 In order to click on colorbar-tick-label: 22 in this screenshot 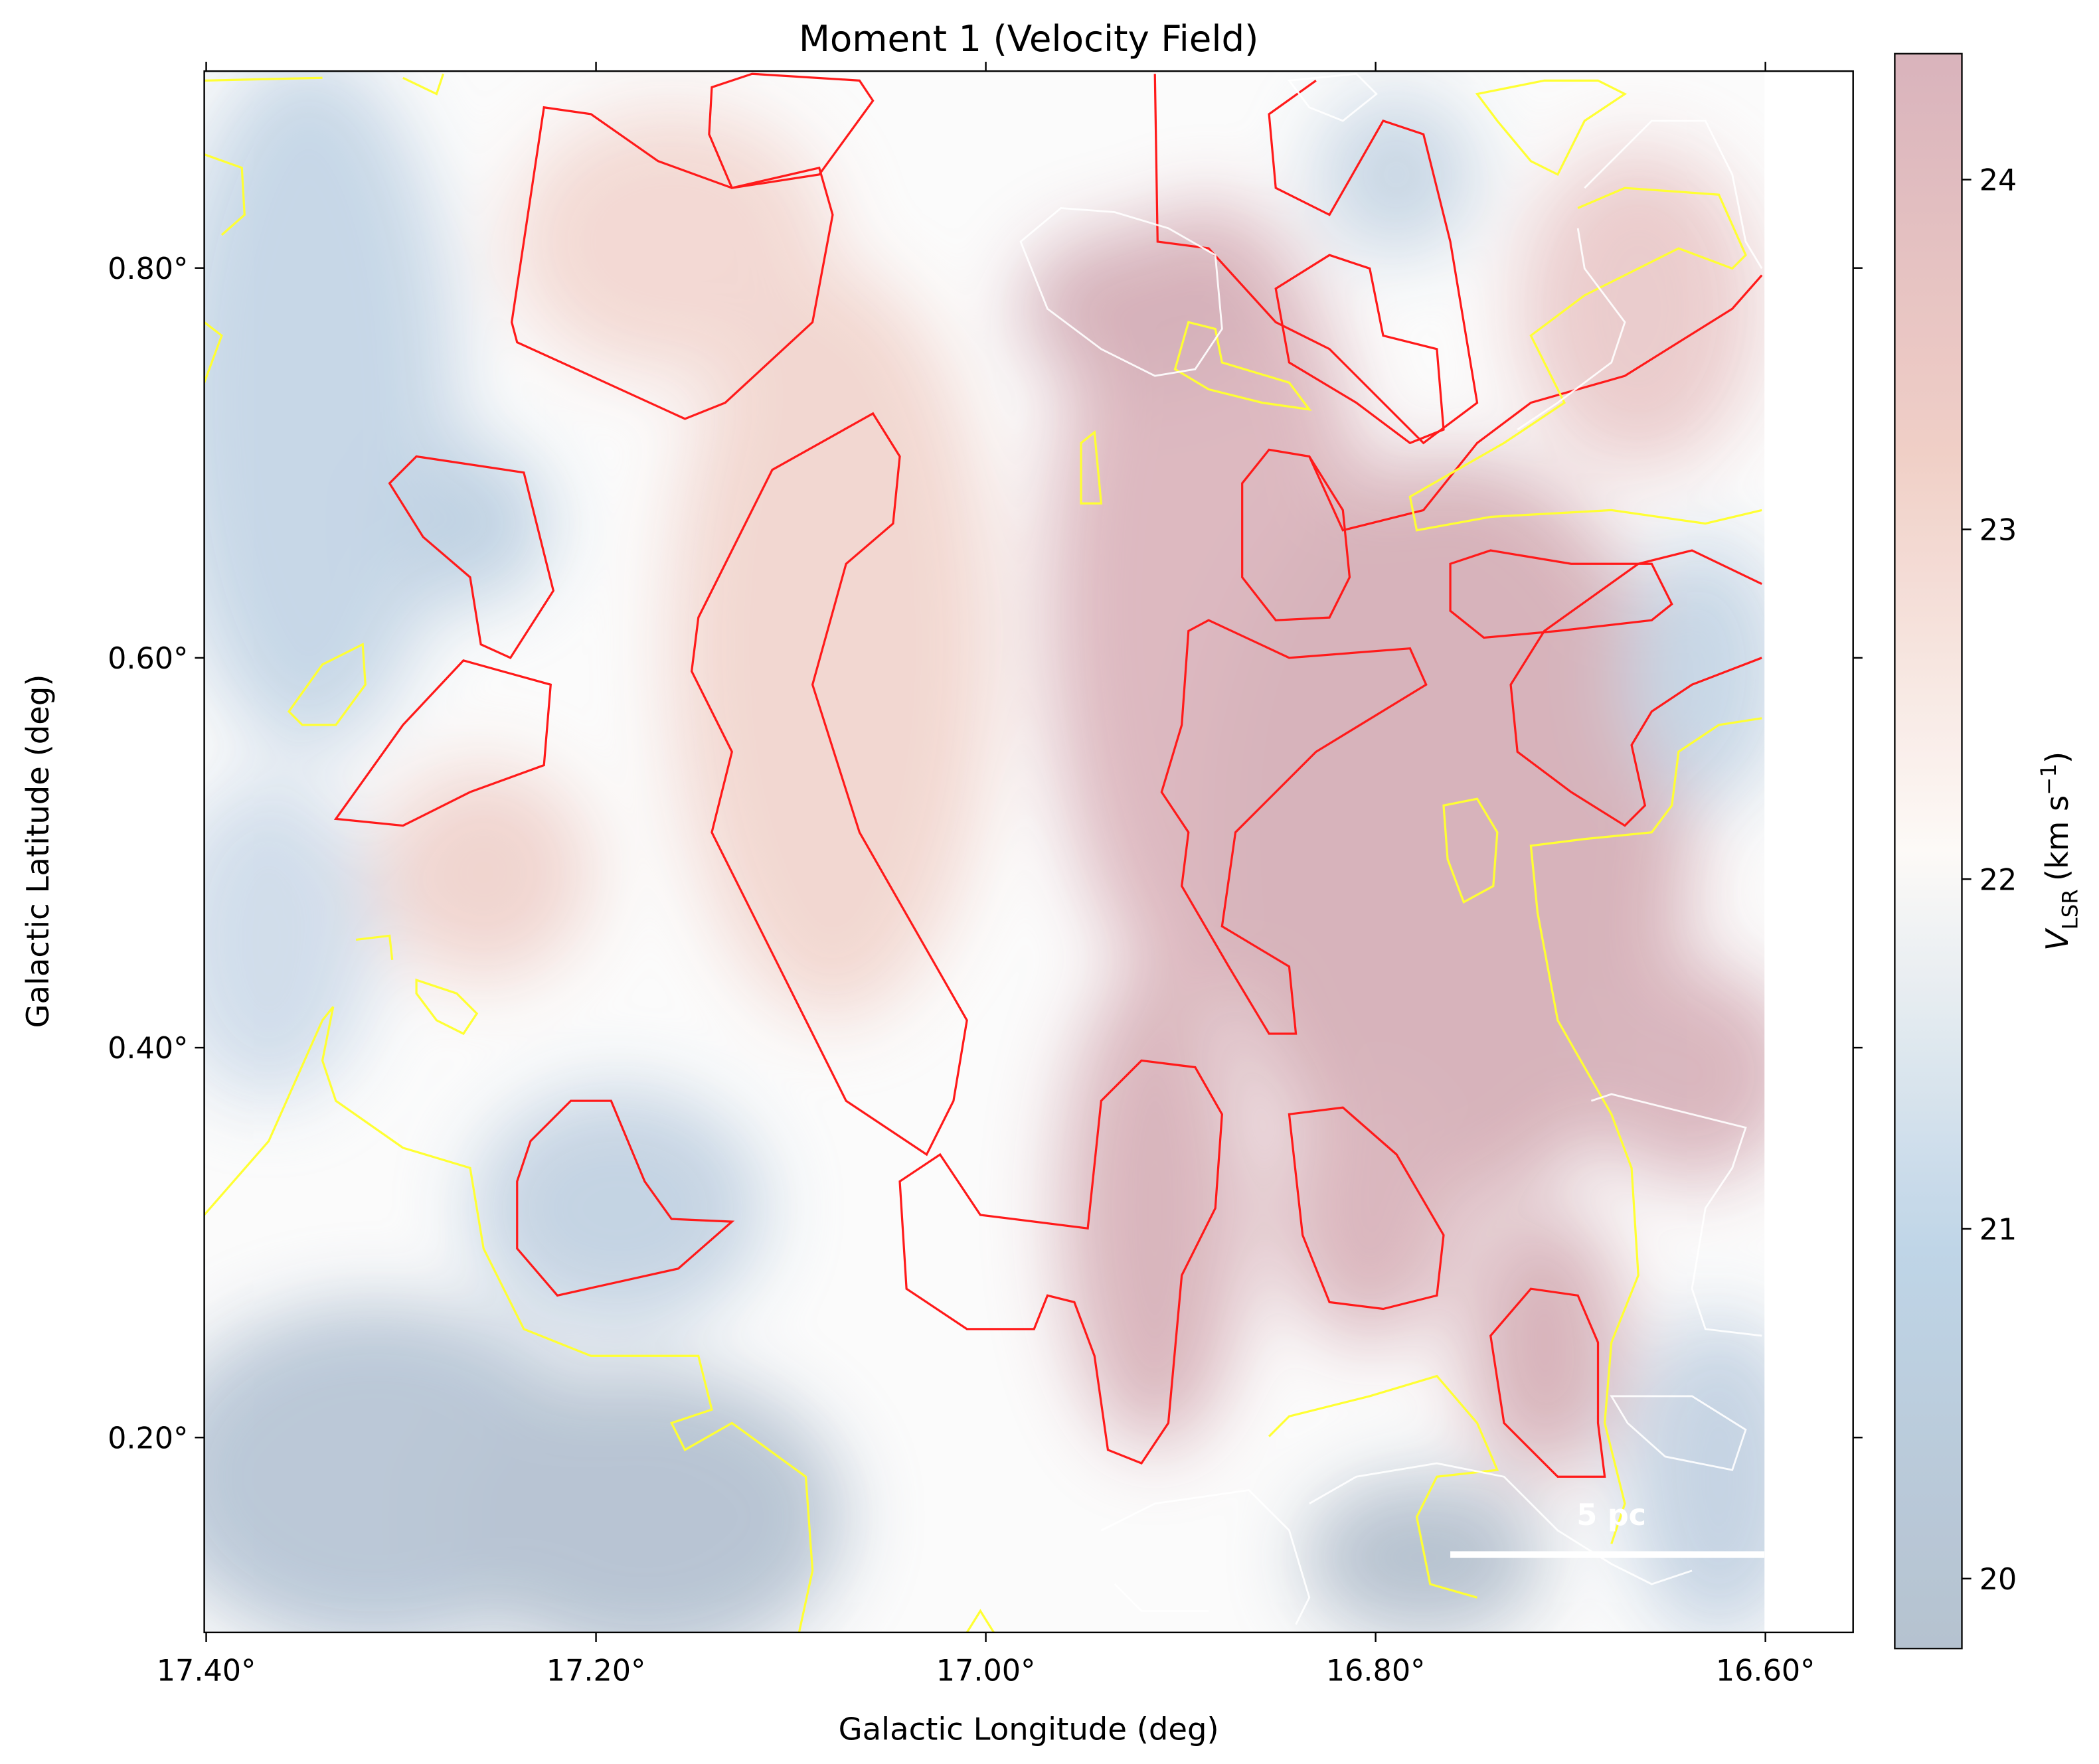, I will do `click(1998, 880)`.